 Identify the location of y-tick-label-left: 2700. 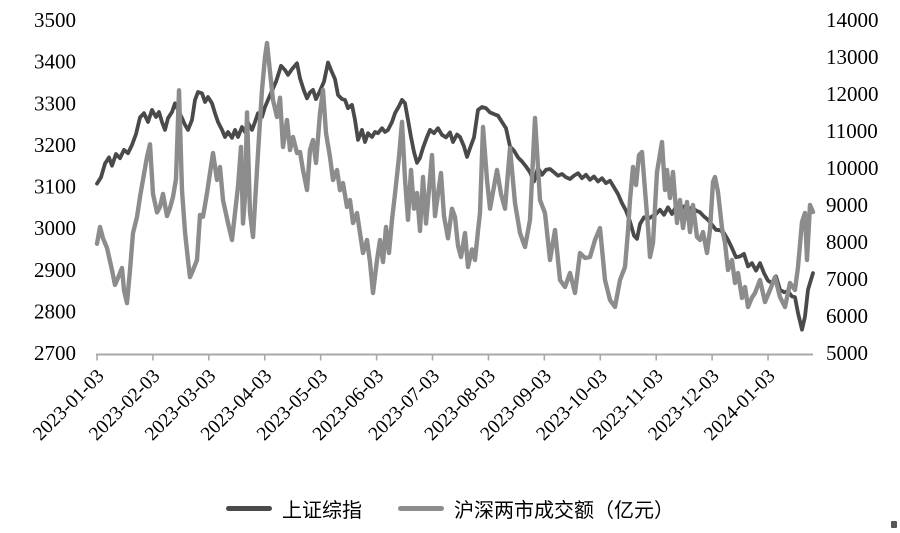
(55, 353).